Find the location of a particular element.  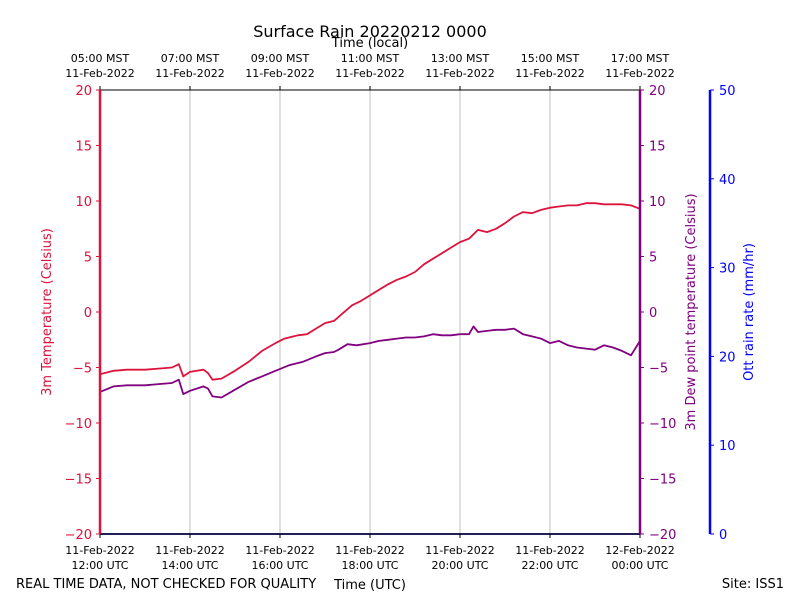

left-tick-label: 10 is located at coordinates (83, 202).